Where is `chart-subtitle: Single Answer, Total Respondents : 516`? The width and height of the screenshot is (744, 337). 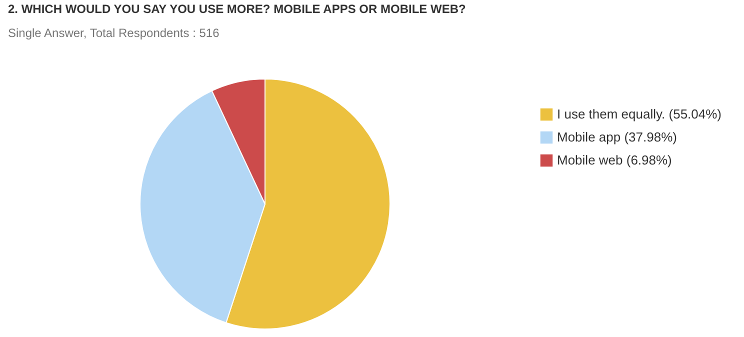
chart-subtitle: Single Answer, Total Respondents : 516 is located at coordinates (114, 33).